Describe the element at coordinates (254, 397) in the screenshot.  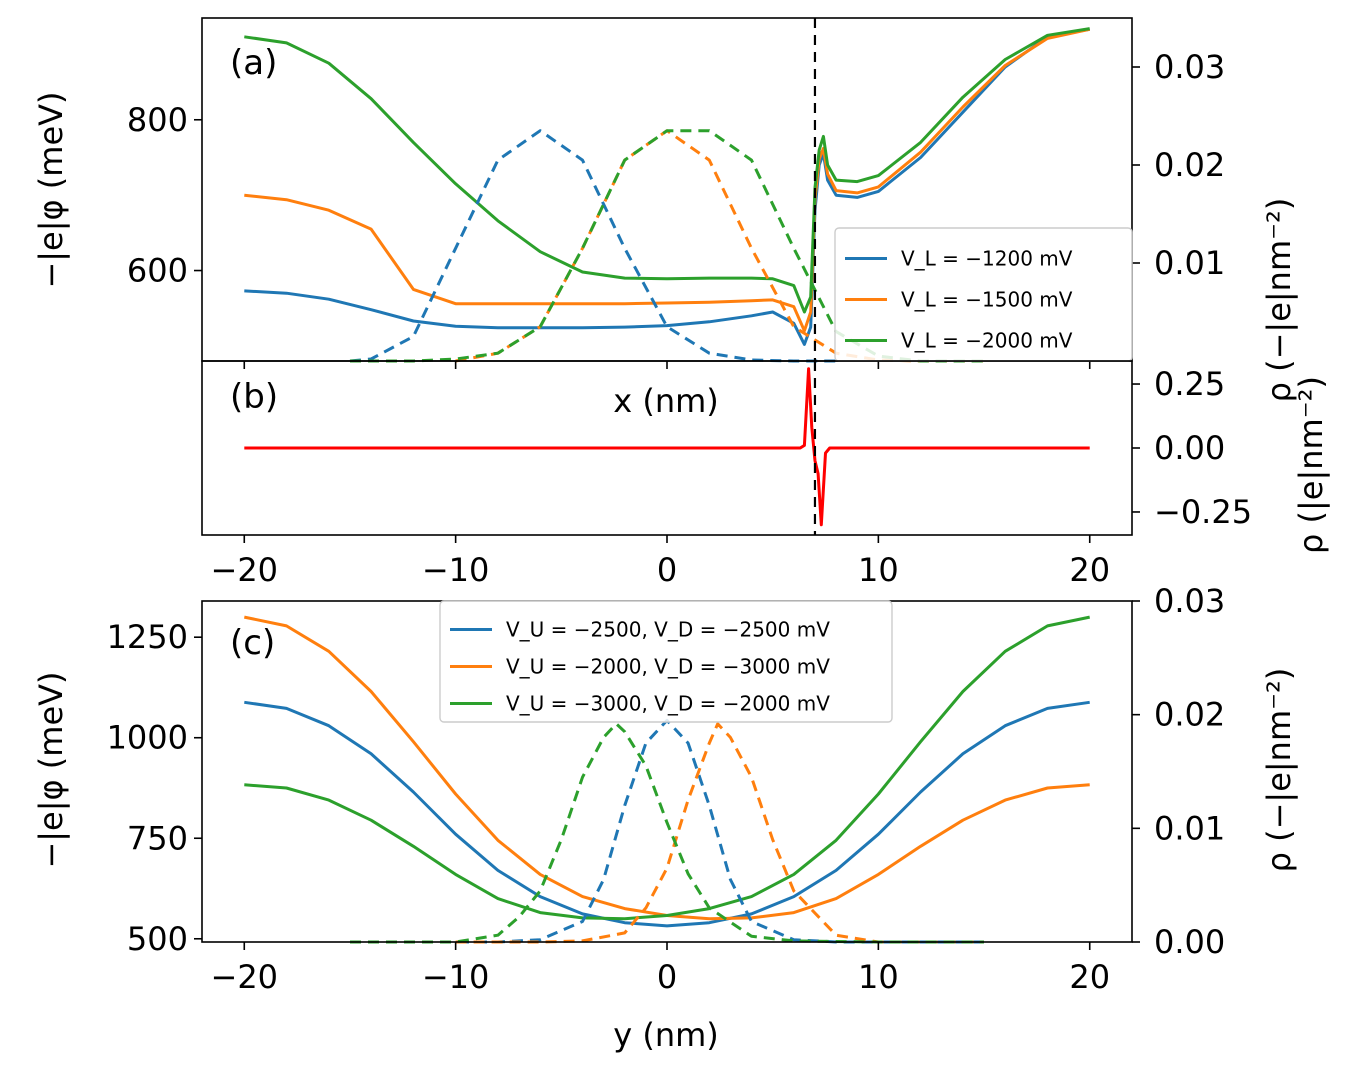
I see `panel-b-label: (b)` at that location.